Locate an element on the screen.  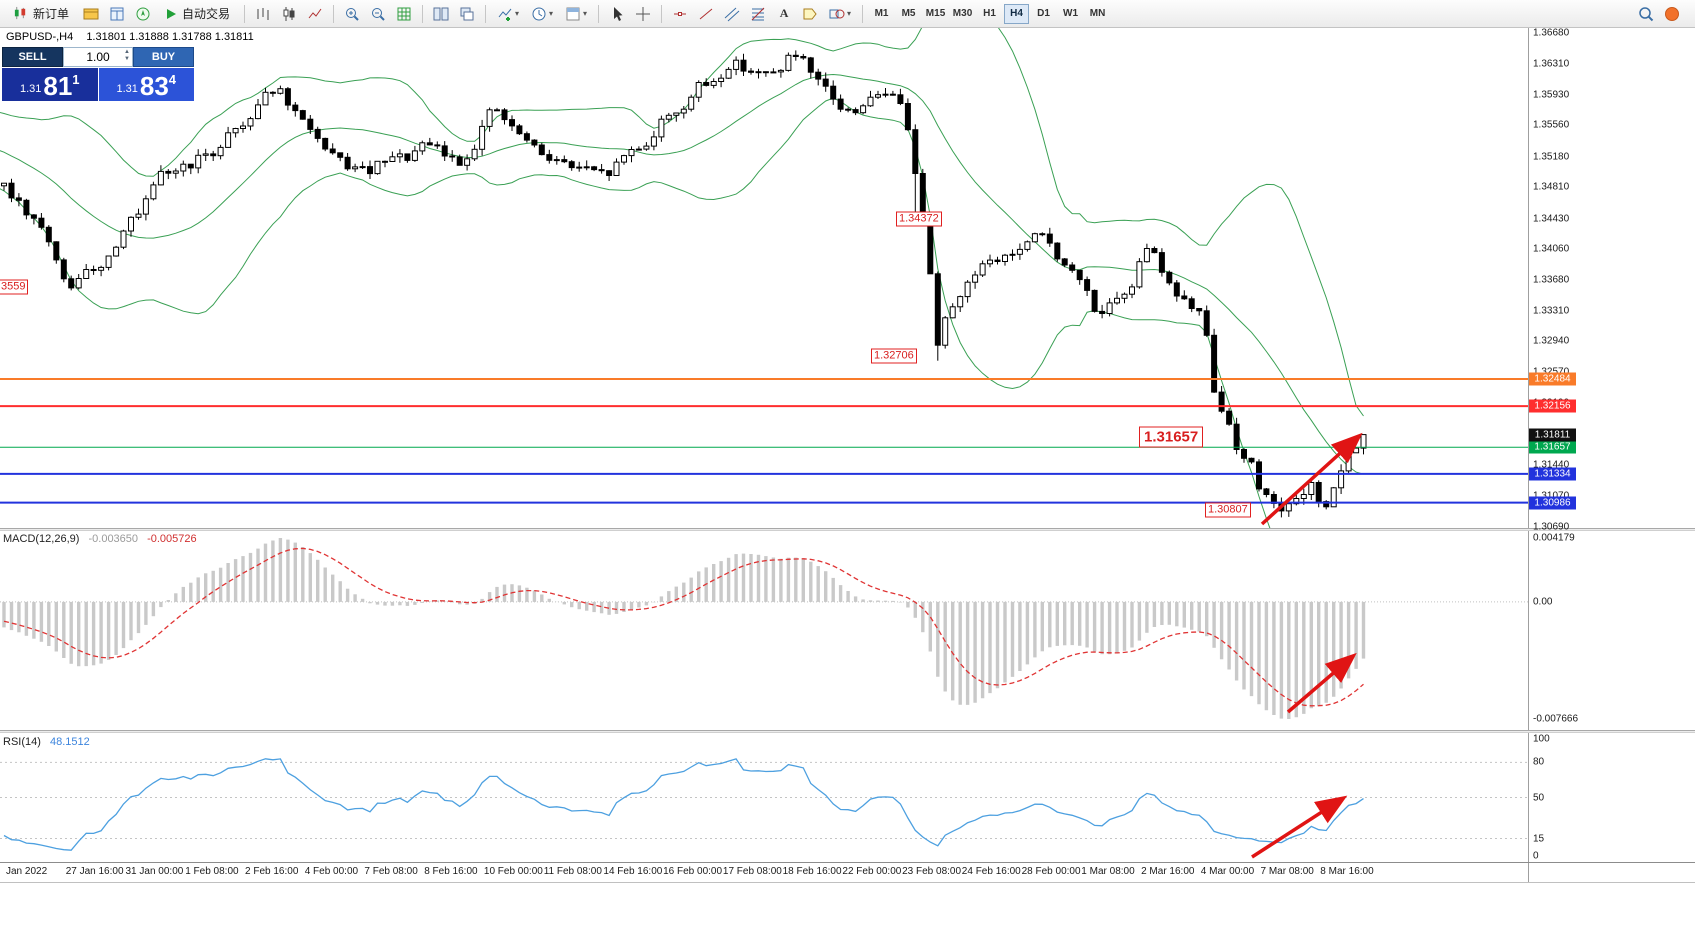
hline-price-label: 1.31334 is located at coordinates (1552, 474).